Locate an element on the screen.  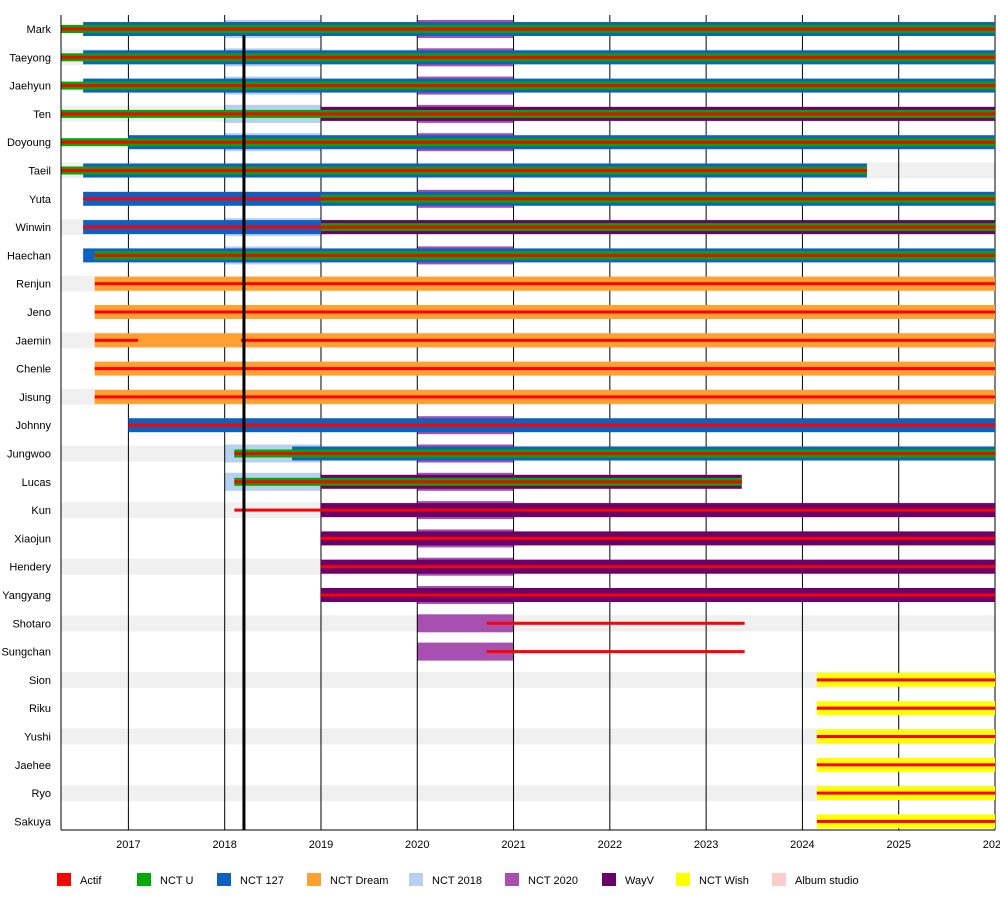
row-stripe-ryo is located at coordinates (528, 793).